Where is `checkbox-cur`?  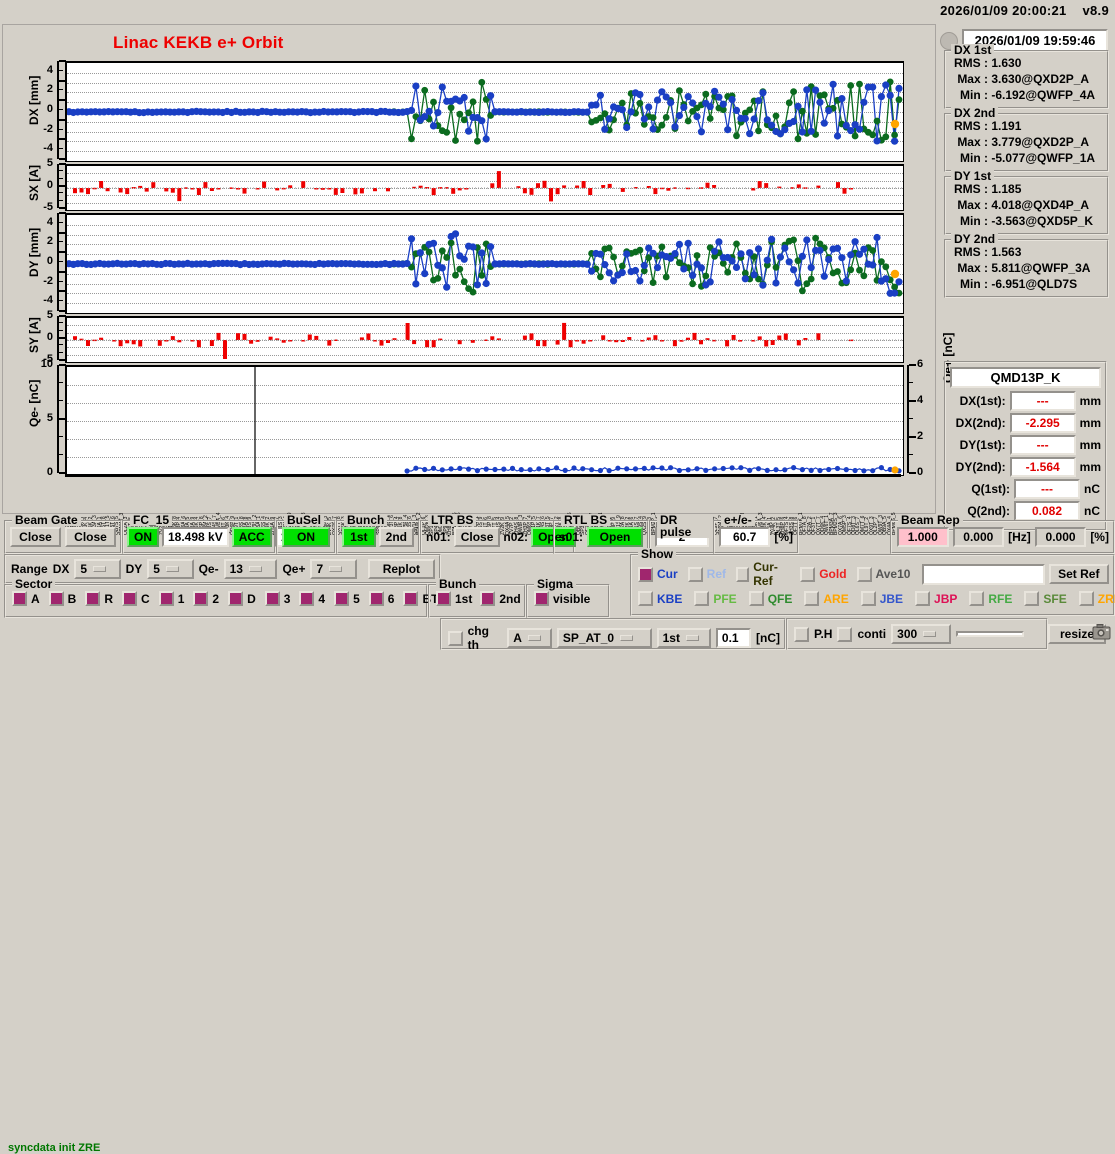
checkbox-cur is located at coordinates (645, 574).